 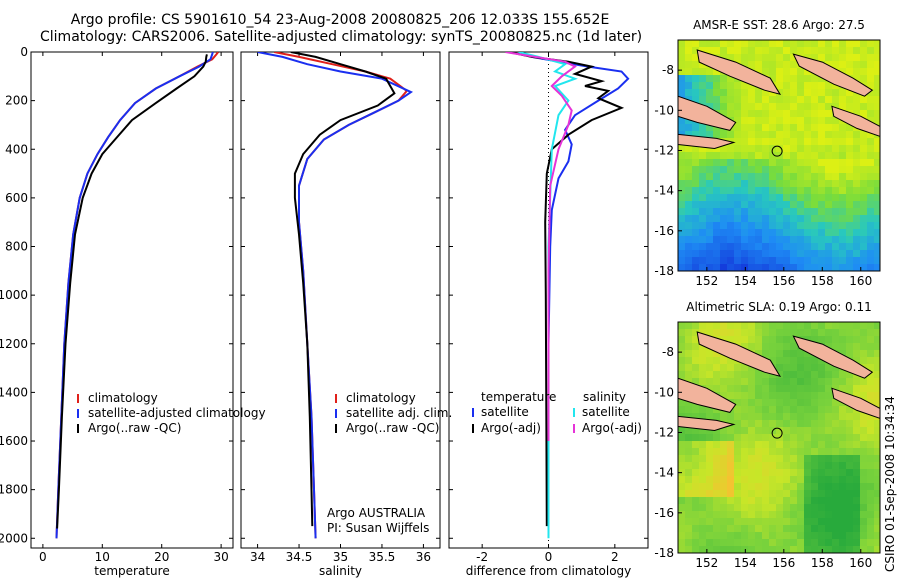 What do you see at coordinates (340, 557) in the screenshot?
I see `x-tick-label: 35` at bounding box center [340, 557].